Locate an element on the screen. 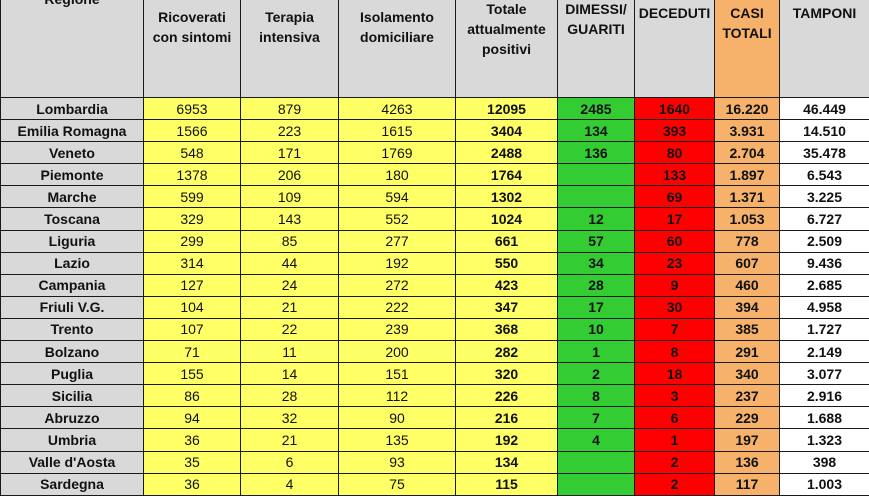  cell-regione: Toscana is located at coordinates (72, 219).